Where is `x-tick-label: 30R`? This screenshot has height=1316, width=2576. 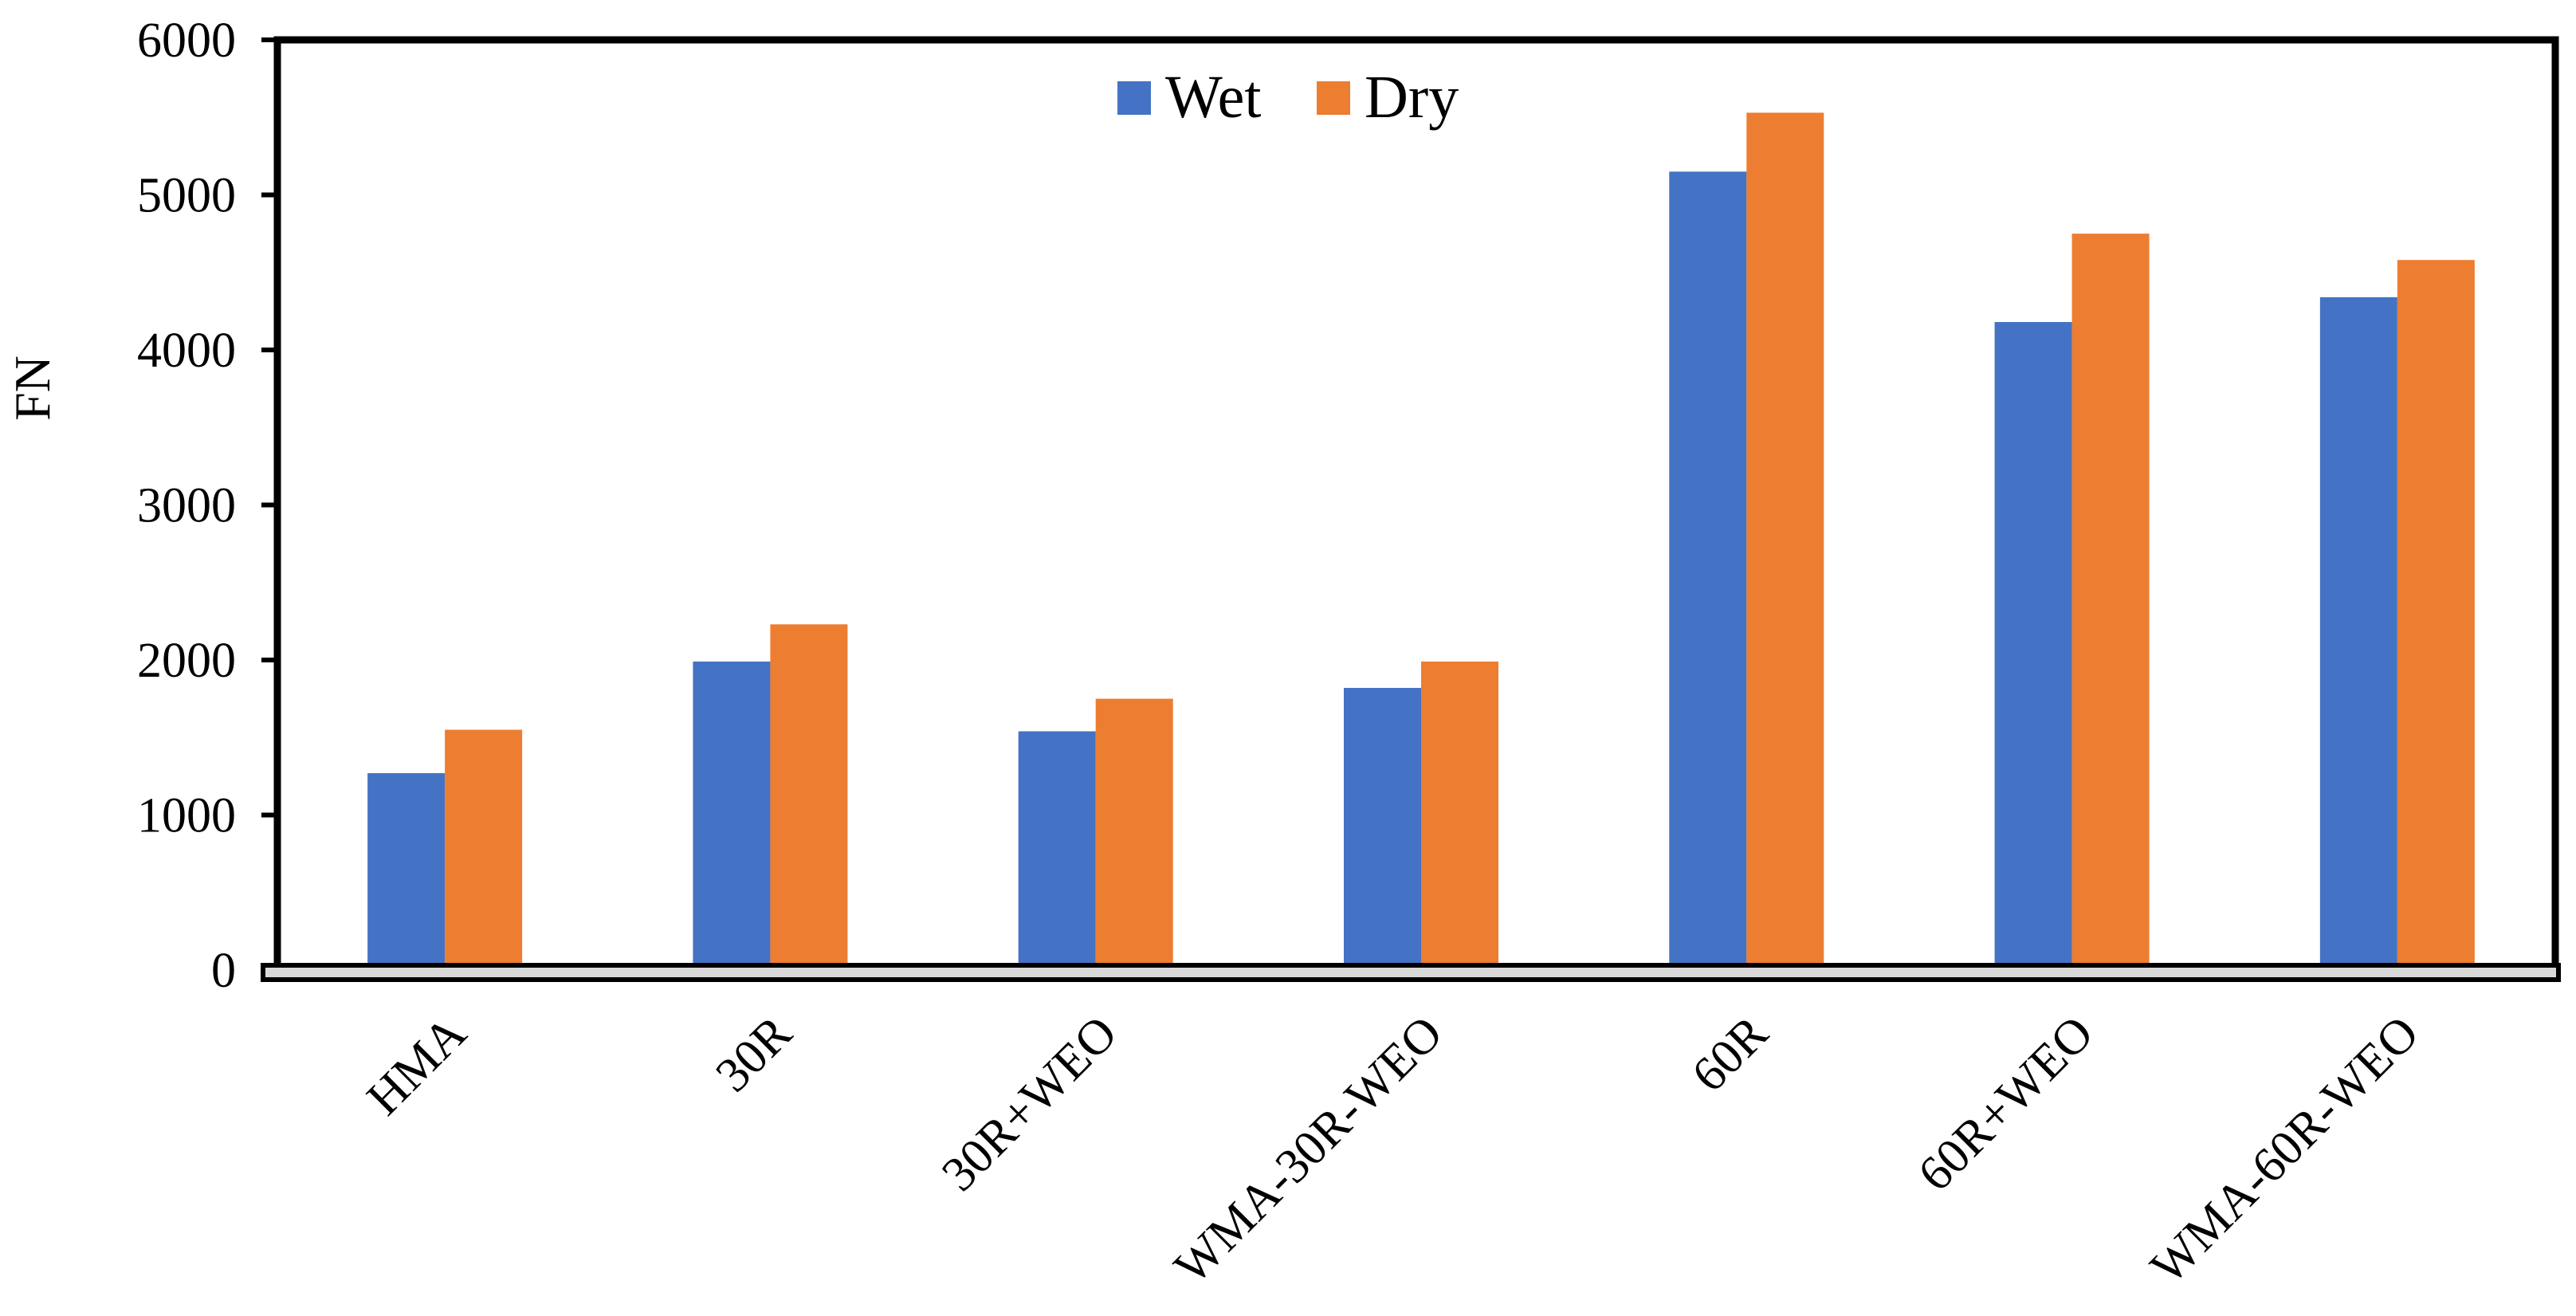 x-tick-label: 30R is located at coordinates (754, 1053).